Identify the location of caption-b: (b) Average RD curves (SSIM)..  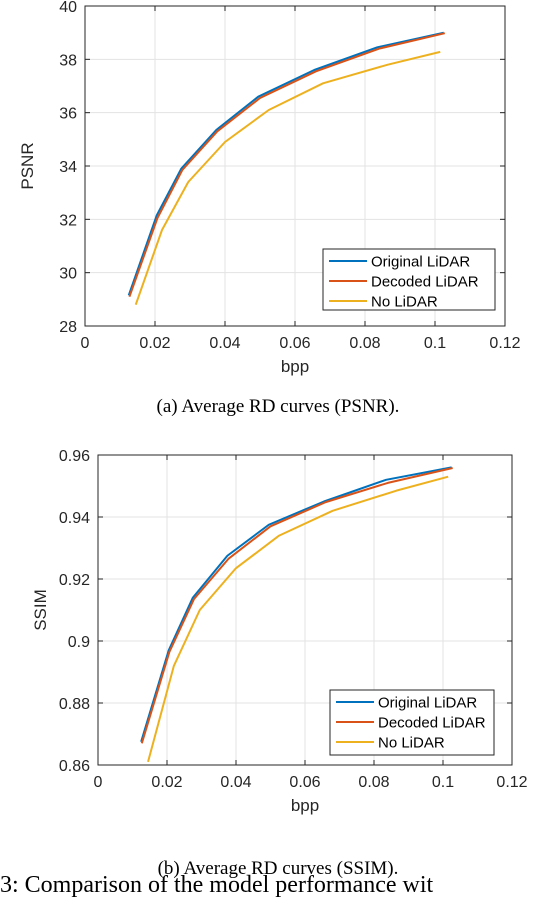
(278, 868).